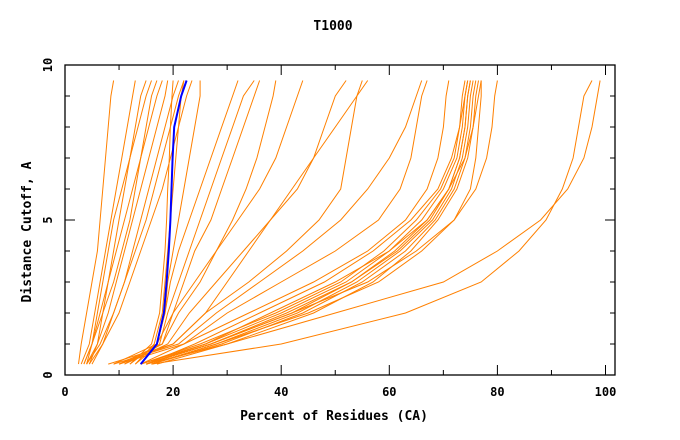  What do you see at coordinates (389, 392) in the screenshot?
I see `x-tick-label: 60` at bounding box center [389, 392].